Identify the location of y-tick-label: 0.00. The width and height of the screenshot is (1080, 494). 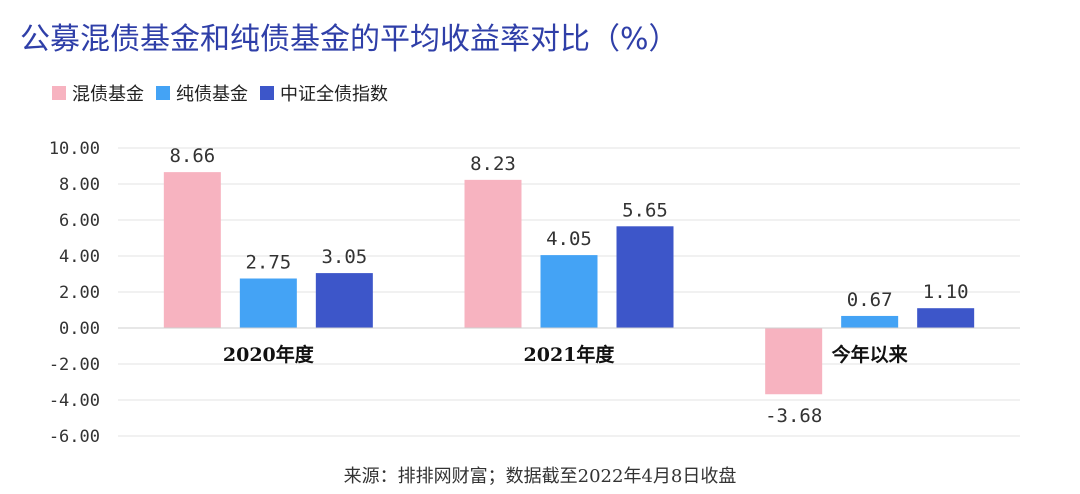
(79, 329).